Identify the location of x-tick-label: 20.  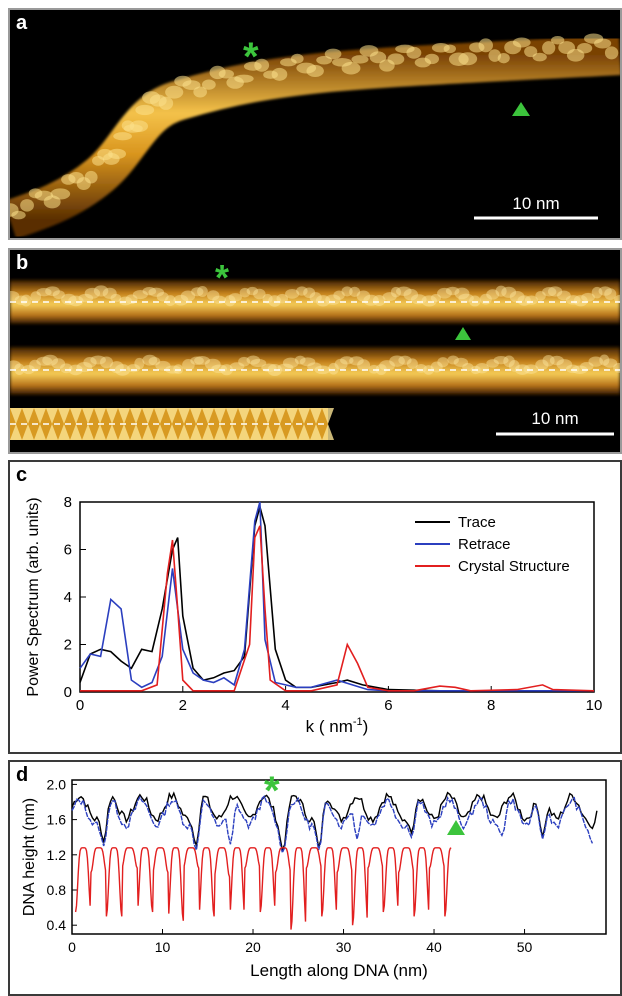
(253, 947).